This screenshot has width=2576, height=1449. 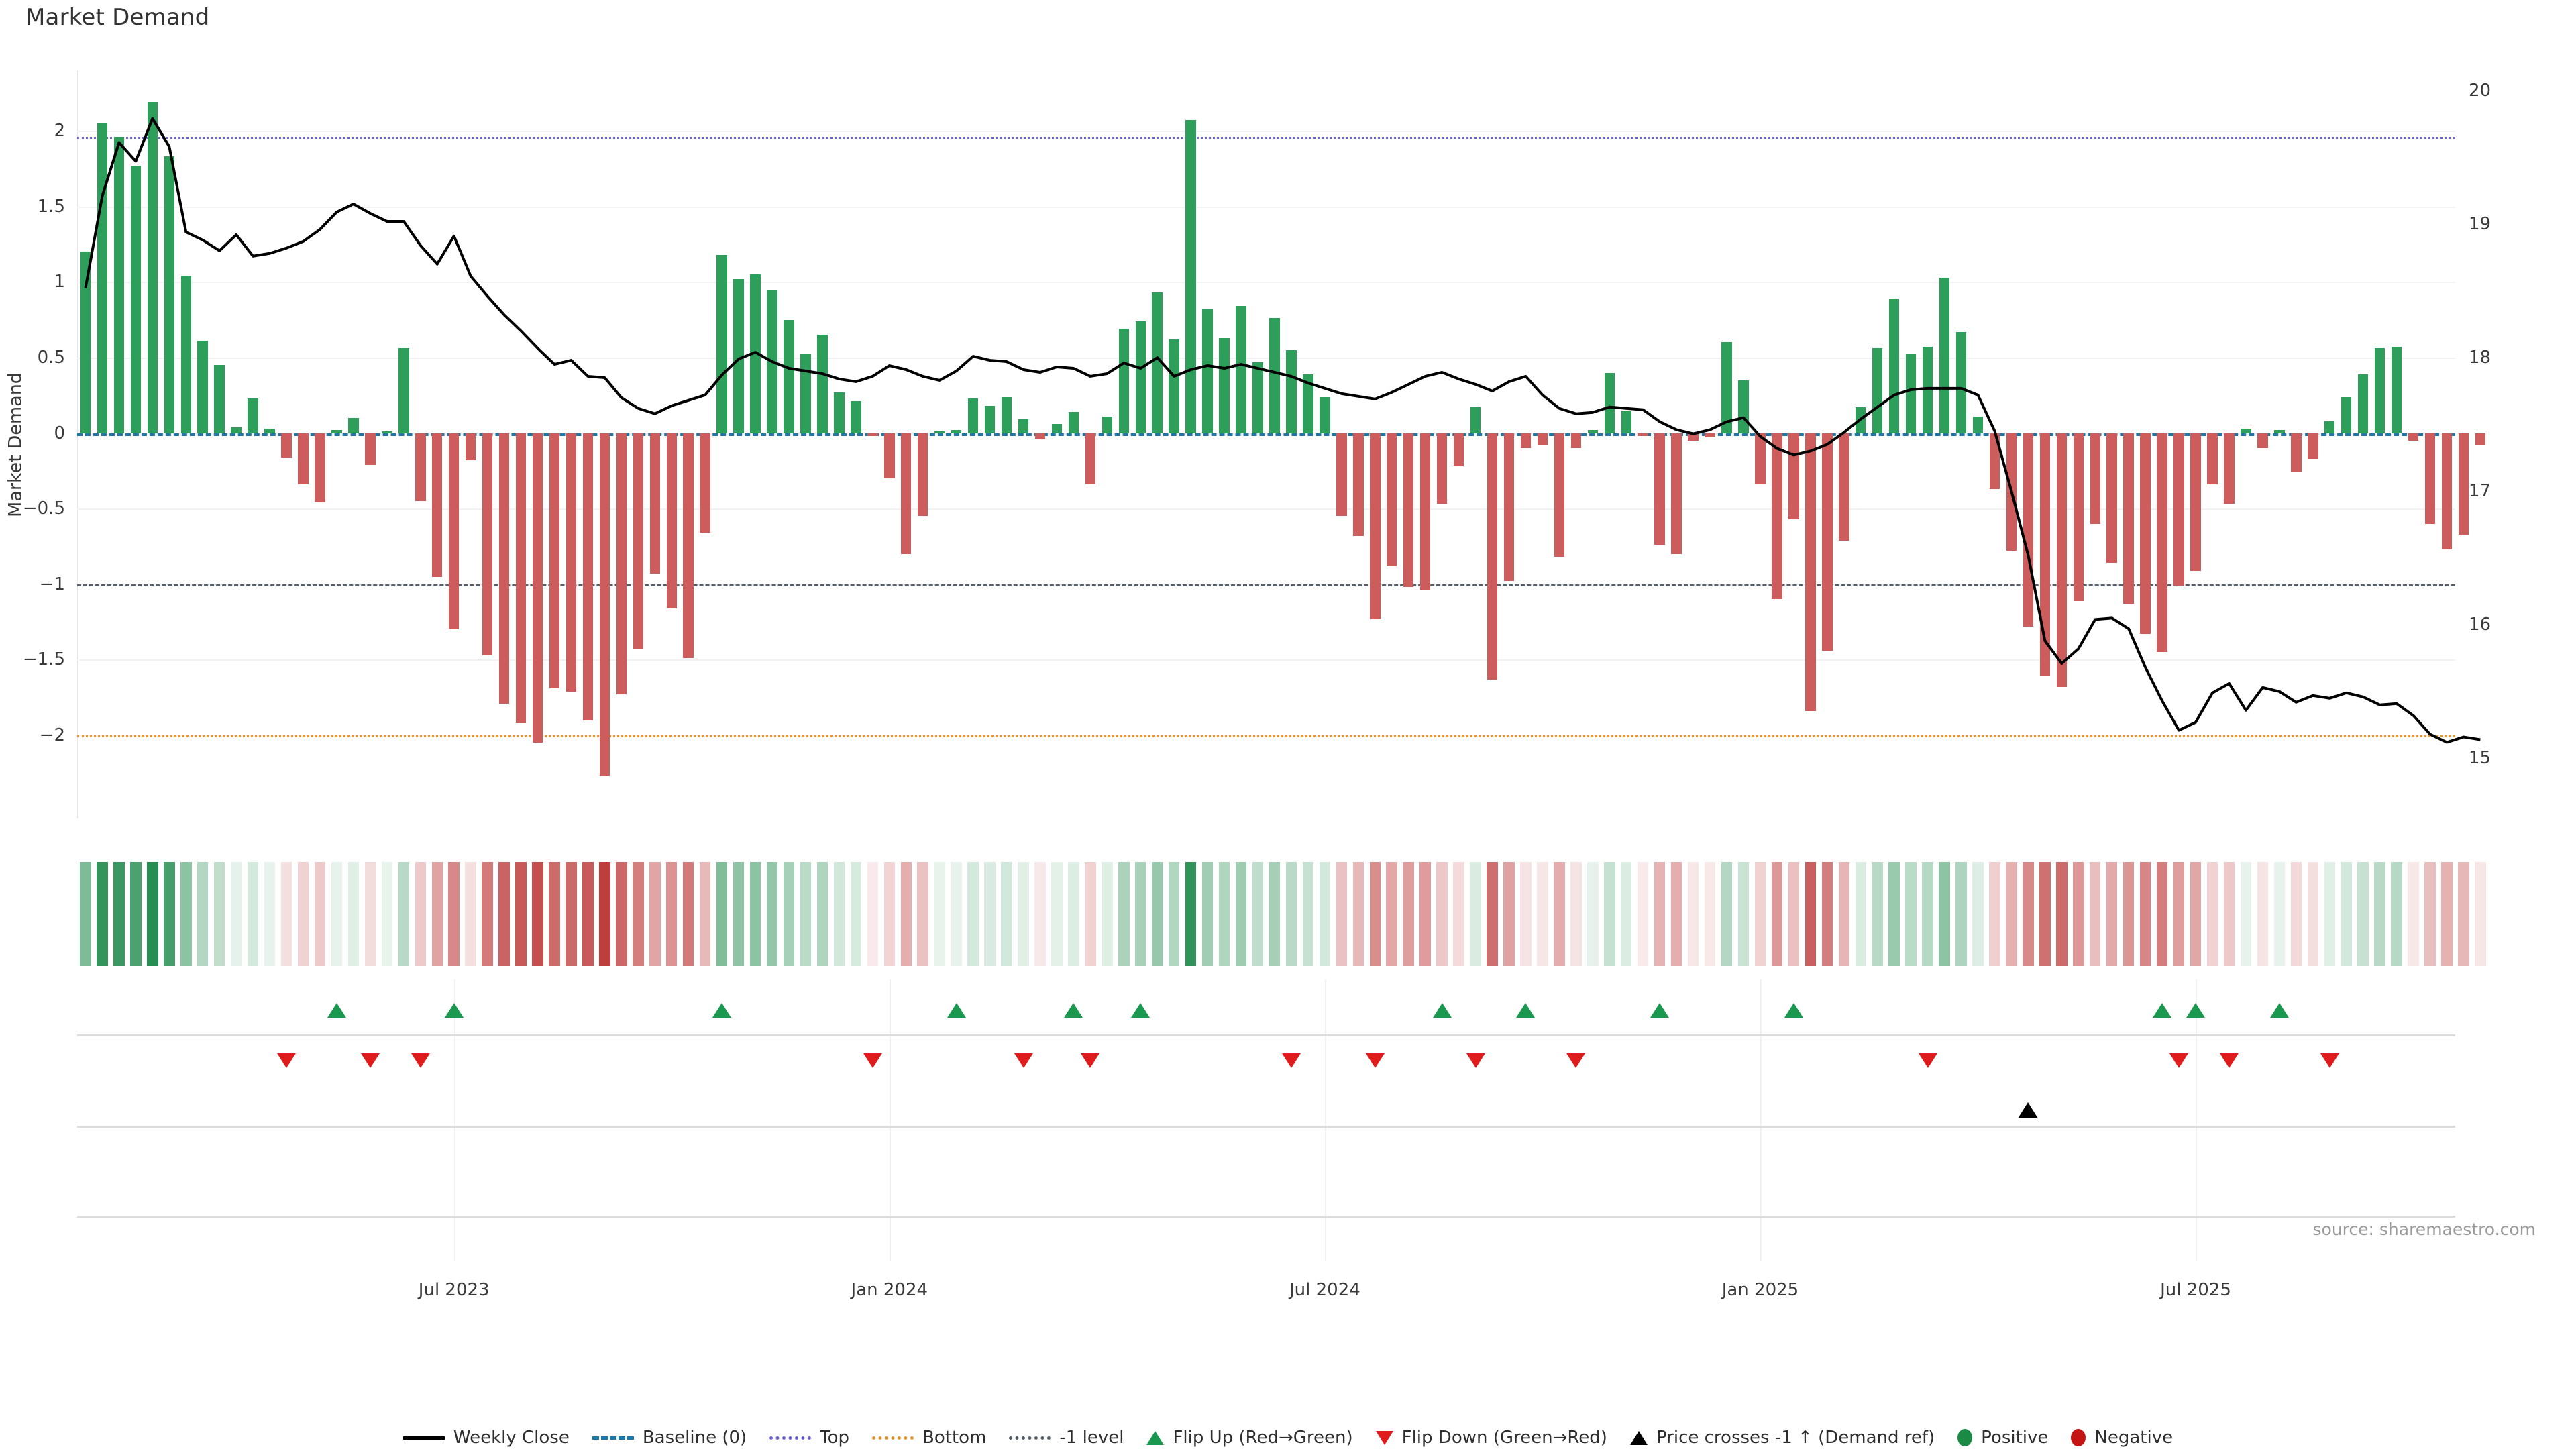 What do you see at coordinates (43, 508) in the screenshot?
I see `left-tick-label: −0.5` at bounding box center [43, 508].